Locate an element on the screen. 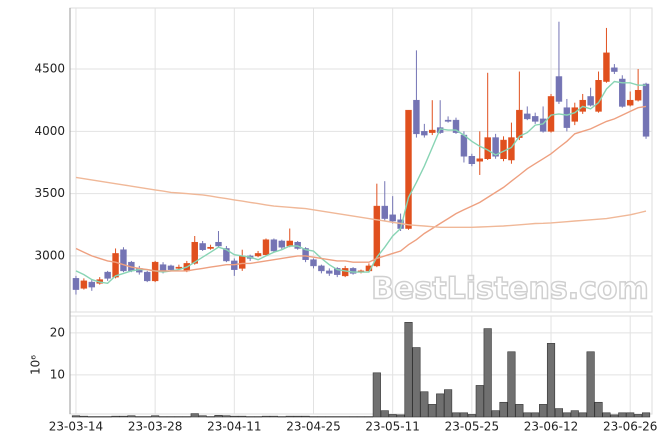  y-axis-label: 10⁶ is located at coordinates (36, 365).